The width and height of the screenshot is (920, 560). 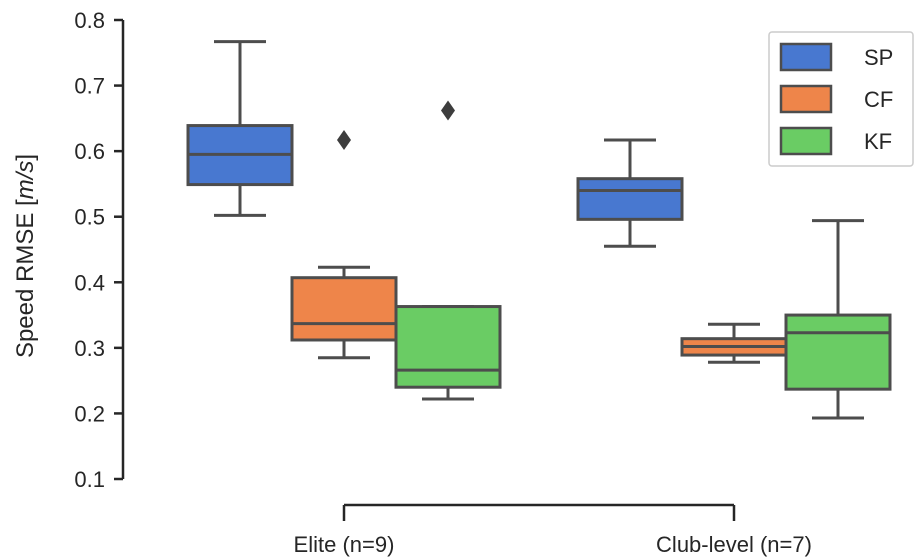 What do you see at coordinates (806, 57) in the screenshot?
I see `legend-swatch-SP` at bounding box center [806, 57].